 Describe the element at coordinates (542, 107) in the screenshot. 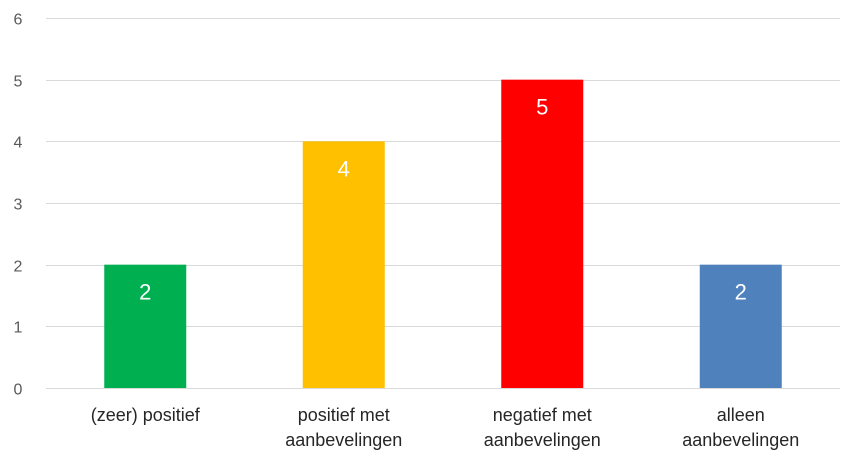

I see `data-label-2: 5` at that location.